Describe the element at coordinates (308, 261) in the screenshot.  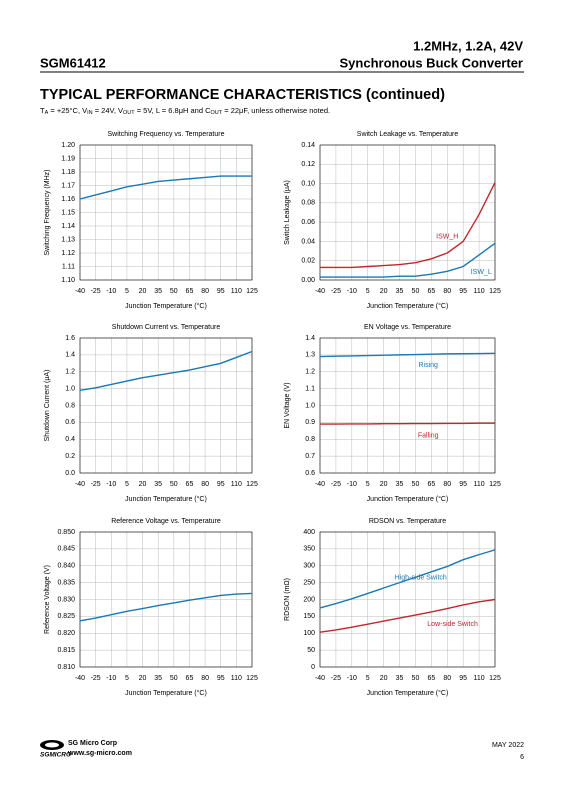
I see `y-tick-label: 0.02` at that location.